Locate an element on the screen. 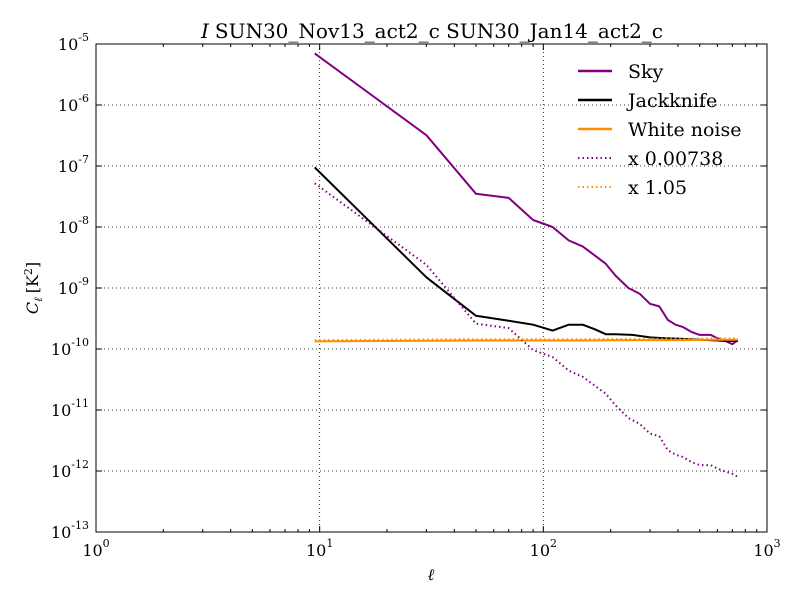 The image size is (800, 600). y-tick-label: 10⁻⁵ is located at coordinates (73, 42).